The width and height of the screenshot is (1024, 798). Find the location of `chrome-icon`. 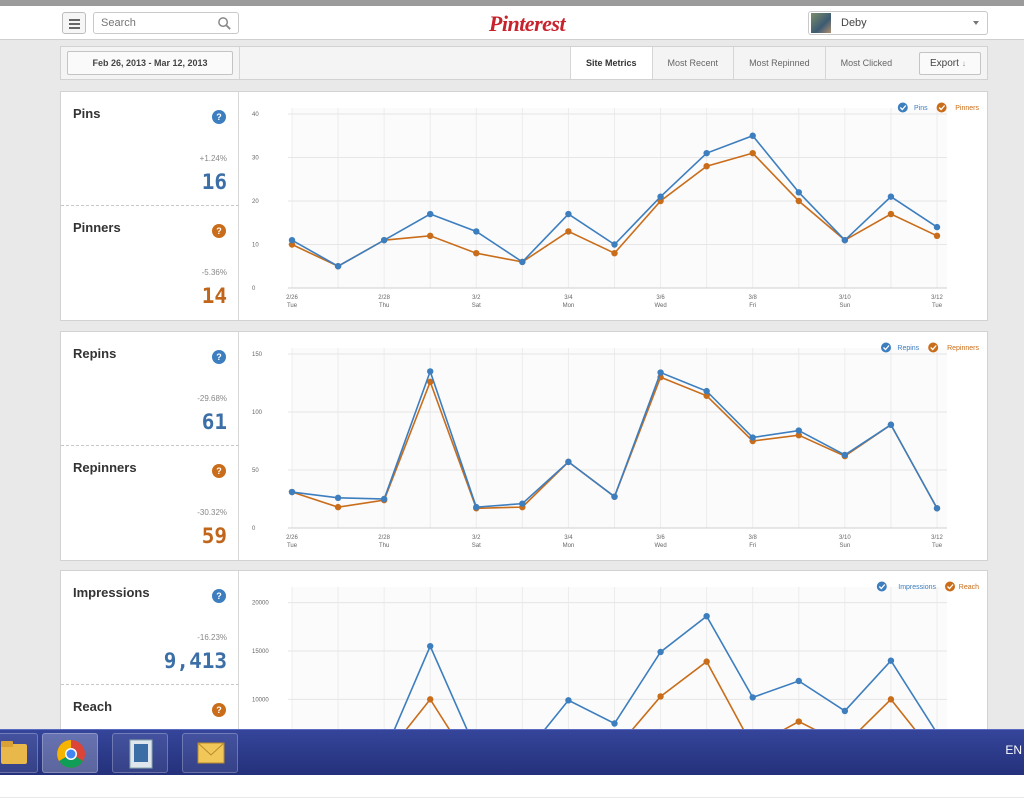

chrome-icon is located at coordinates (70, 753).